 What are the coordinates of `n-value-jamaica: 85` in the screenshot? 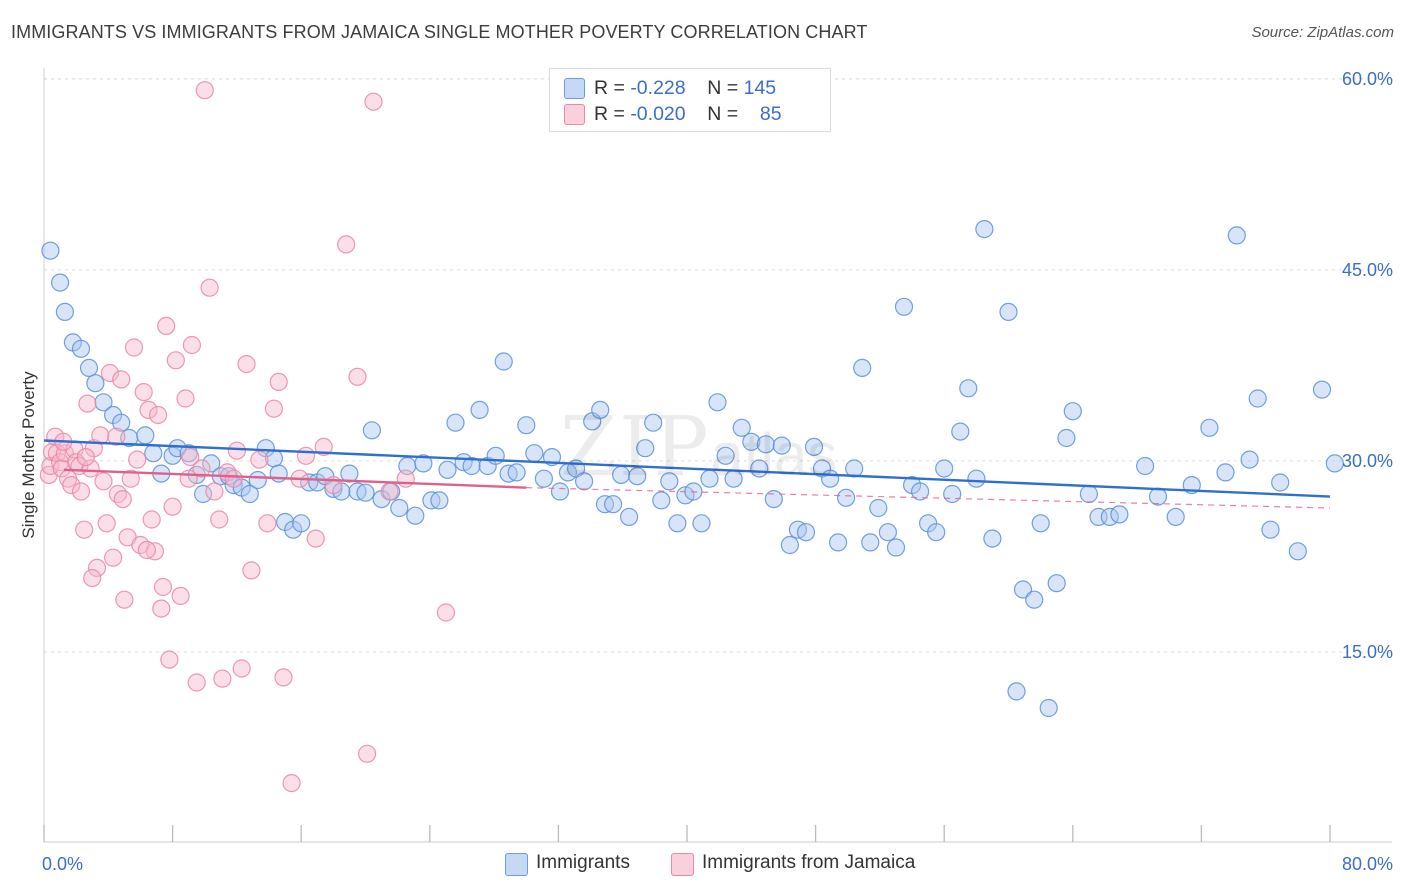 It's located at (770, 114).